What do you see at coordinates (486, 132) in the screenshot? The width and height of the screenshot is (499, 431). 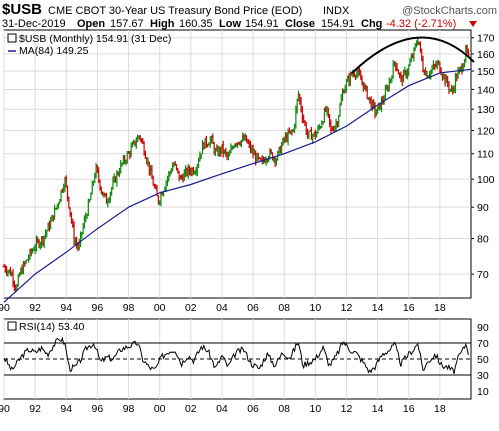 I see `price-y-tick-label: 120` at bounding box center [486, 132].